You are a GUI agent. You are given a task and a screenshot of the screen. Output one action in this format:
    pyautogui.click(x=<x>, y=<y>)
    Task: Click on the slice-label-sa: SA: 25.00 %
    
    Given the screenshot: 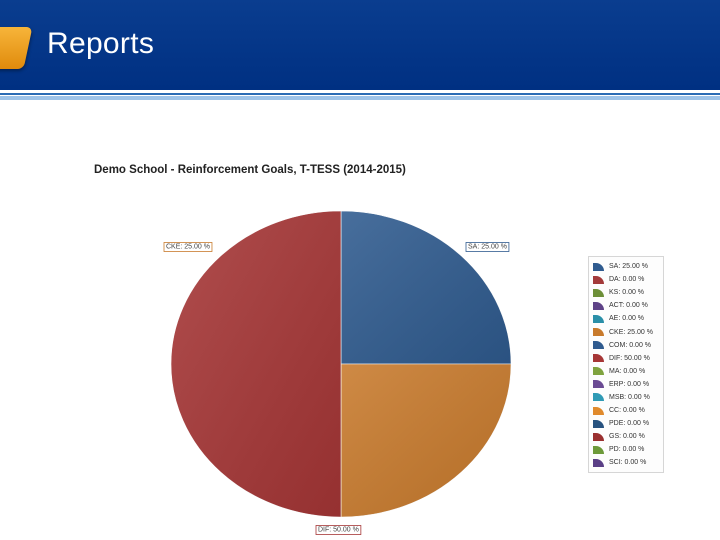 What is the action you would take?
    pyautogui.click(x=487, y=247)
    